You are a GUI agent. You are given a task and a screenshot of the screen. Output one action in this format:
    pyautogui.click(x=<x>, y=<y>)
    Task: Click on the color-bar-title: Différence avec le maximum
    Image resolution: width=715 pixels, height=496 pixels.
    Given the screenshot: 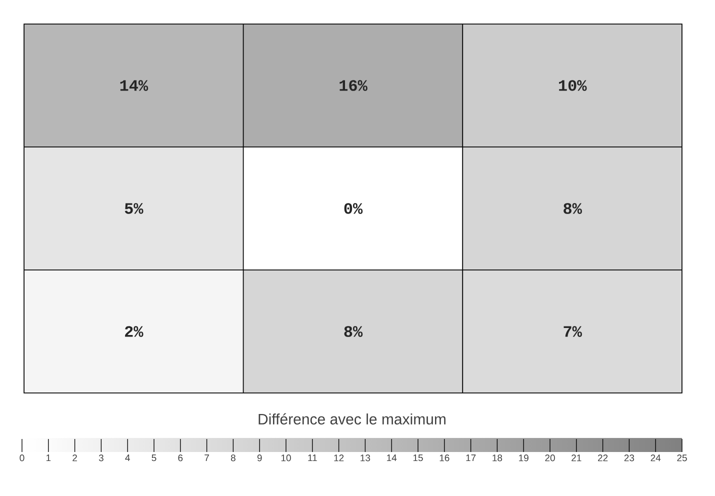 What is the action you would take?
    pyautogui.click(x=352, y=418)
    